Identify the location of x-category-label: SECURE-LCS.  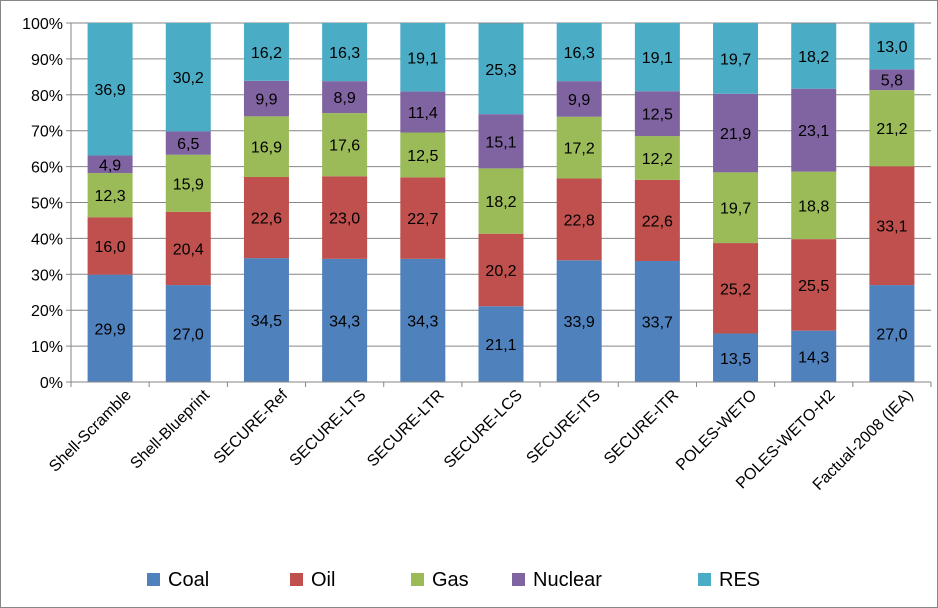
(483, 429).